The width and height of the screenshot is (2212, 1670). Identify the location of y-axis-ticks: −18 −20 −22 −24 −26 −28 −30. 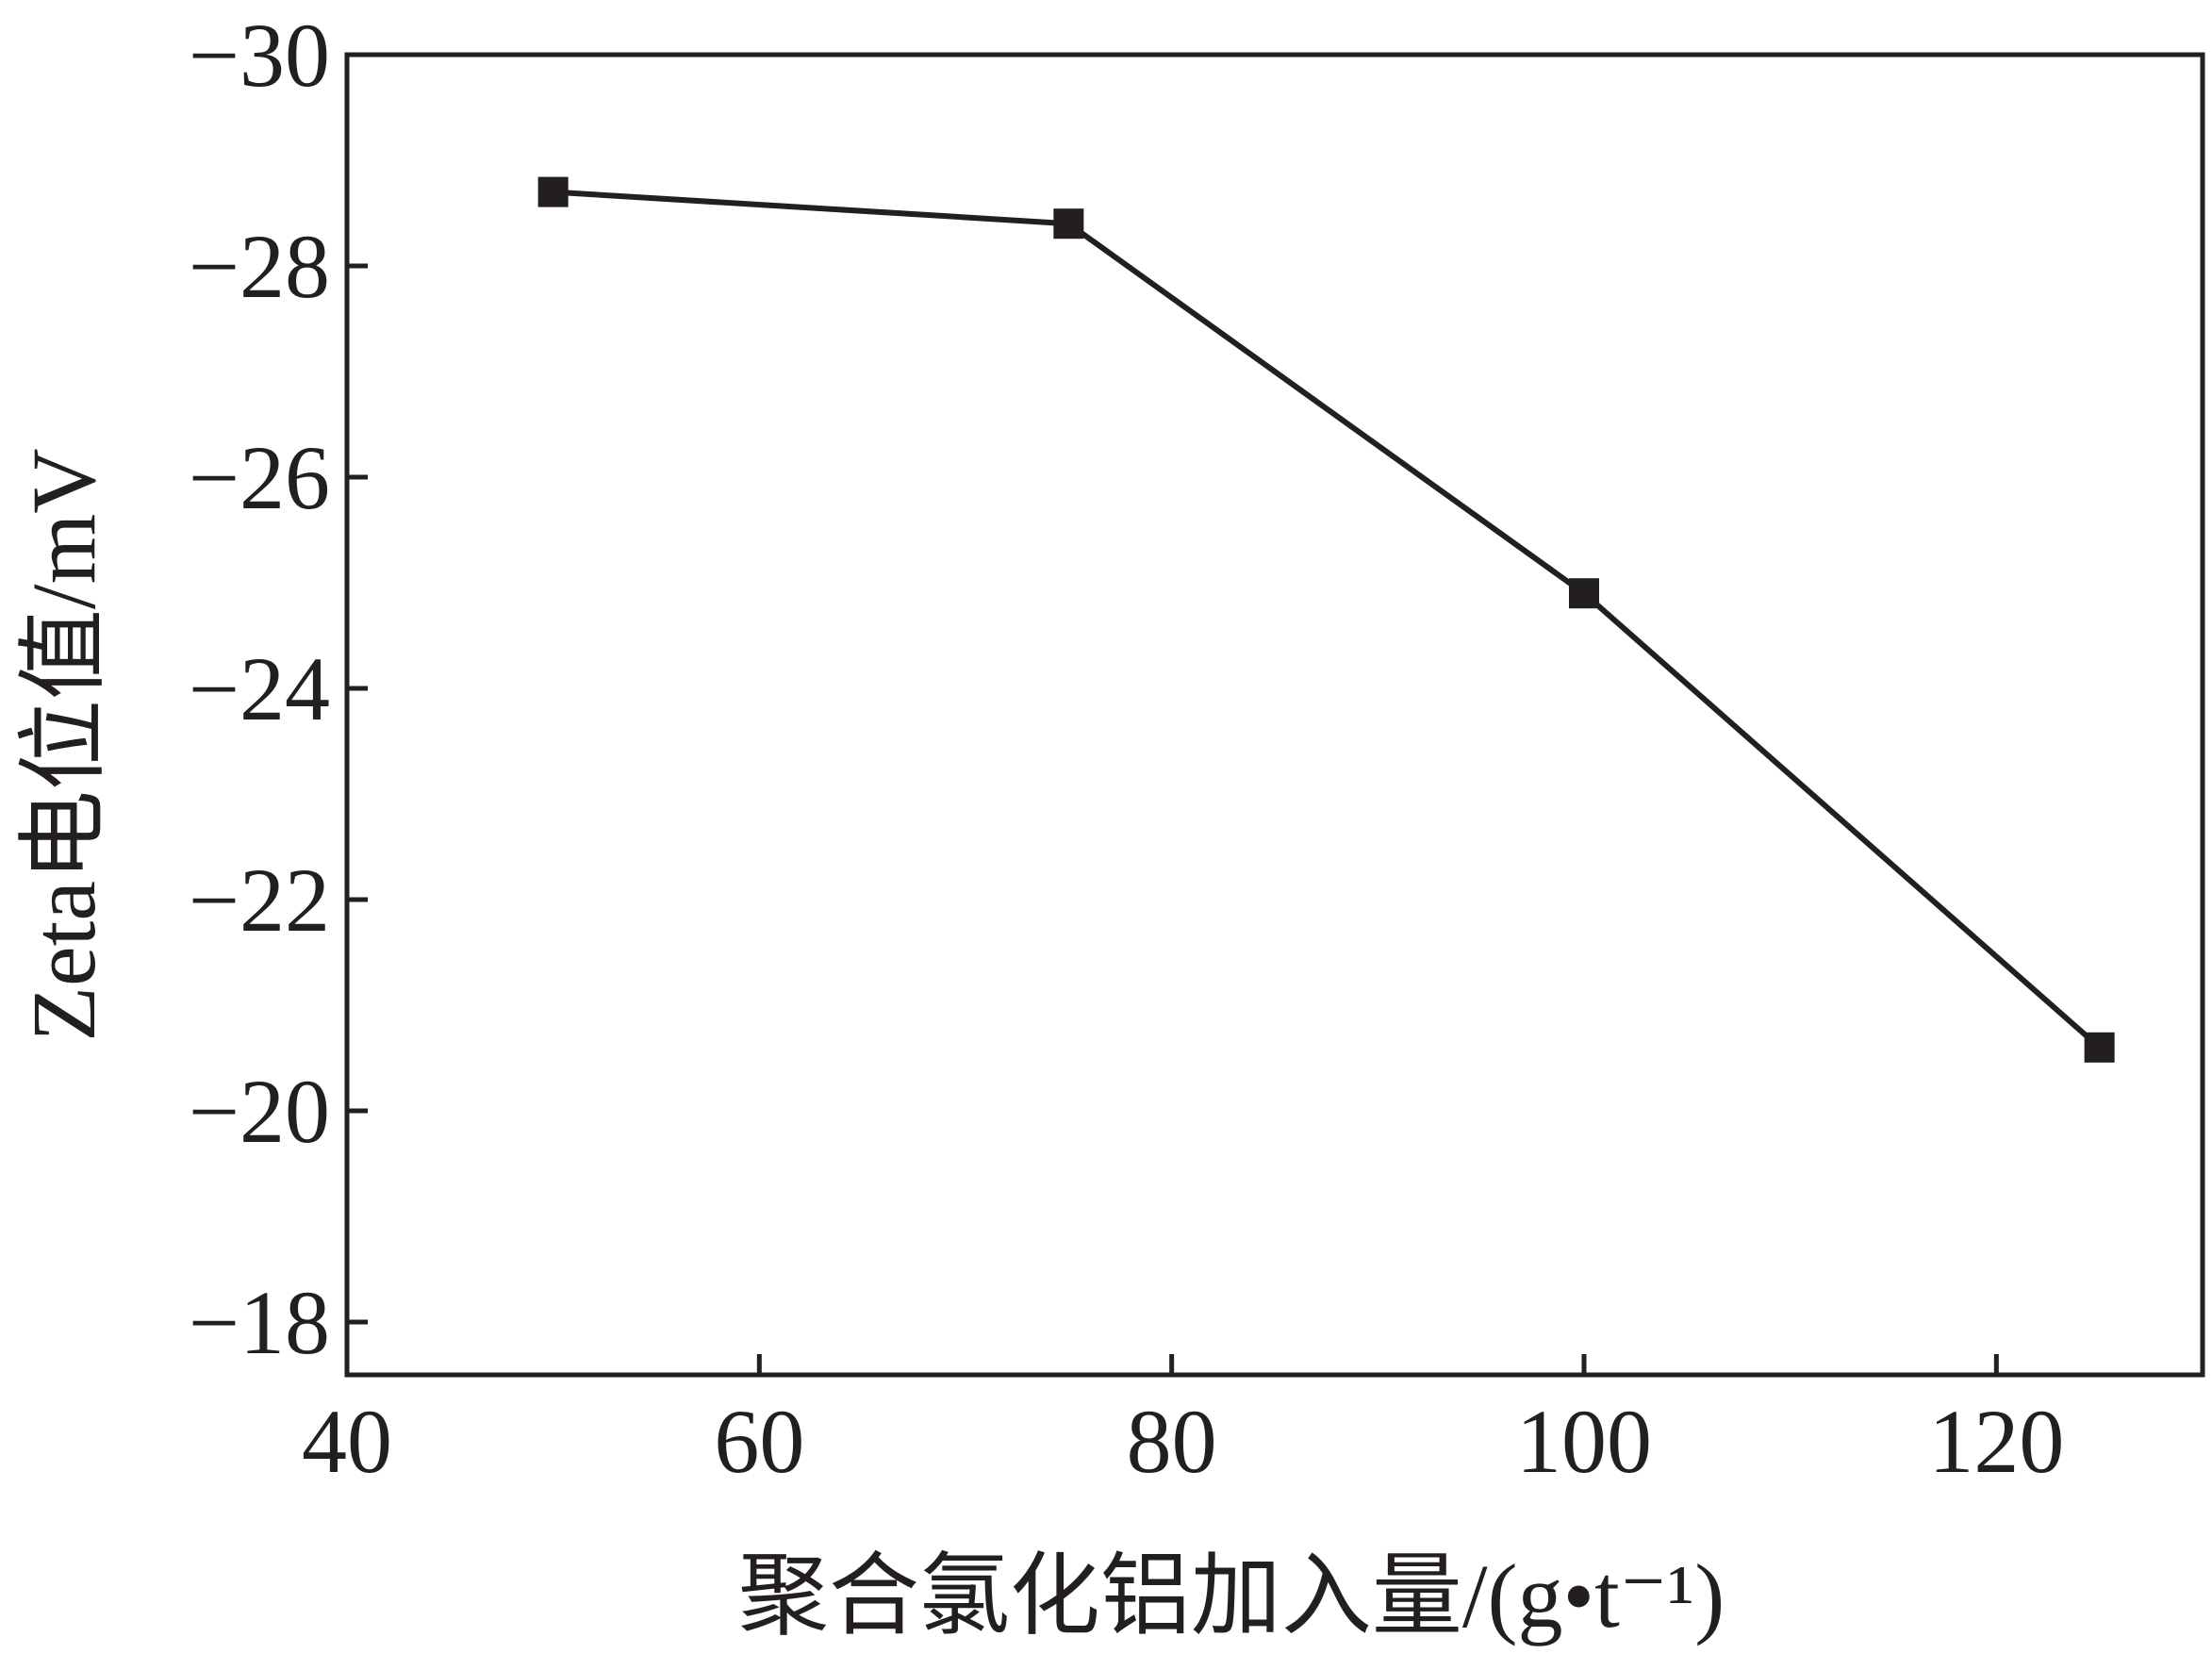
(278, 689).